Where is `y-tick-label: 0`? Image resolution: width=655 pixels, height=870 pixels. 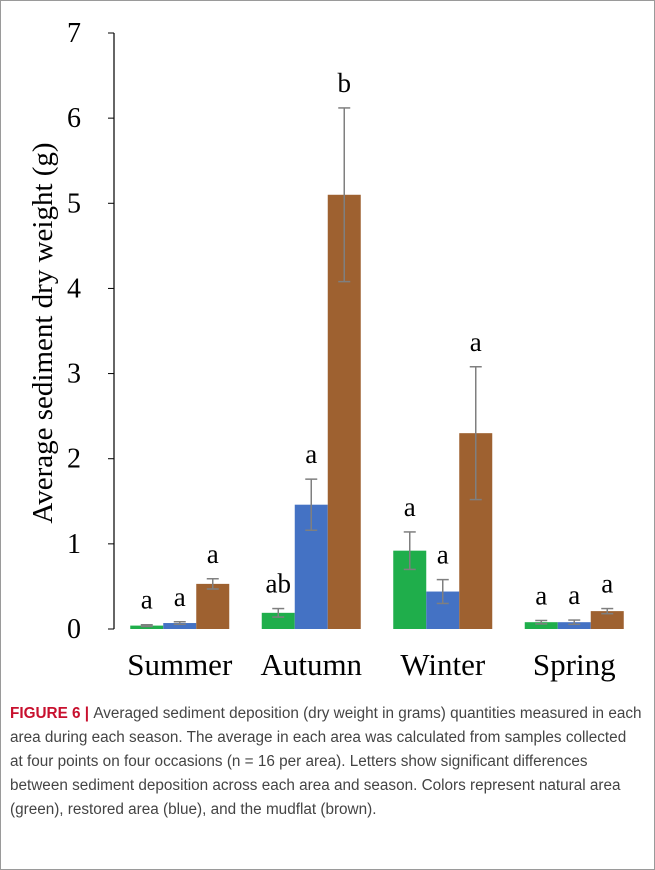
y-tick-label: 0 is located at coordinates (74, 629).